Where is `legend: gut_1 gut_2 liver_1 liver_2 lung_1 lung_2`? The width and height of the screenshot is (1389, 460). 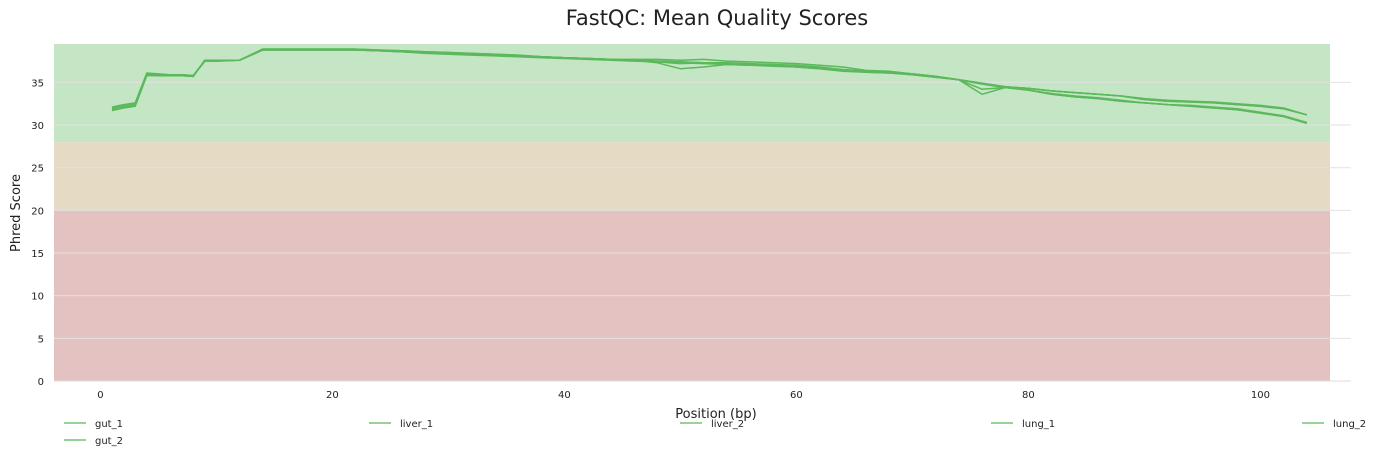 legend: gut_1 gut_2 liver_1 liver_2 lung_1 lung_2 is located at coordinates (715, 433).